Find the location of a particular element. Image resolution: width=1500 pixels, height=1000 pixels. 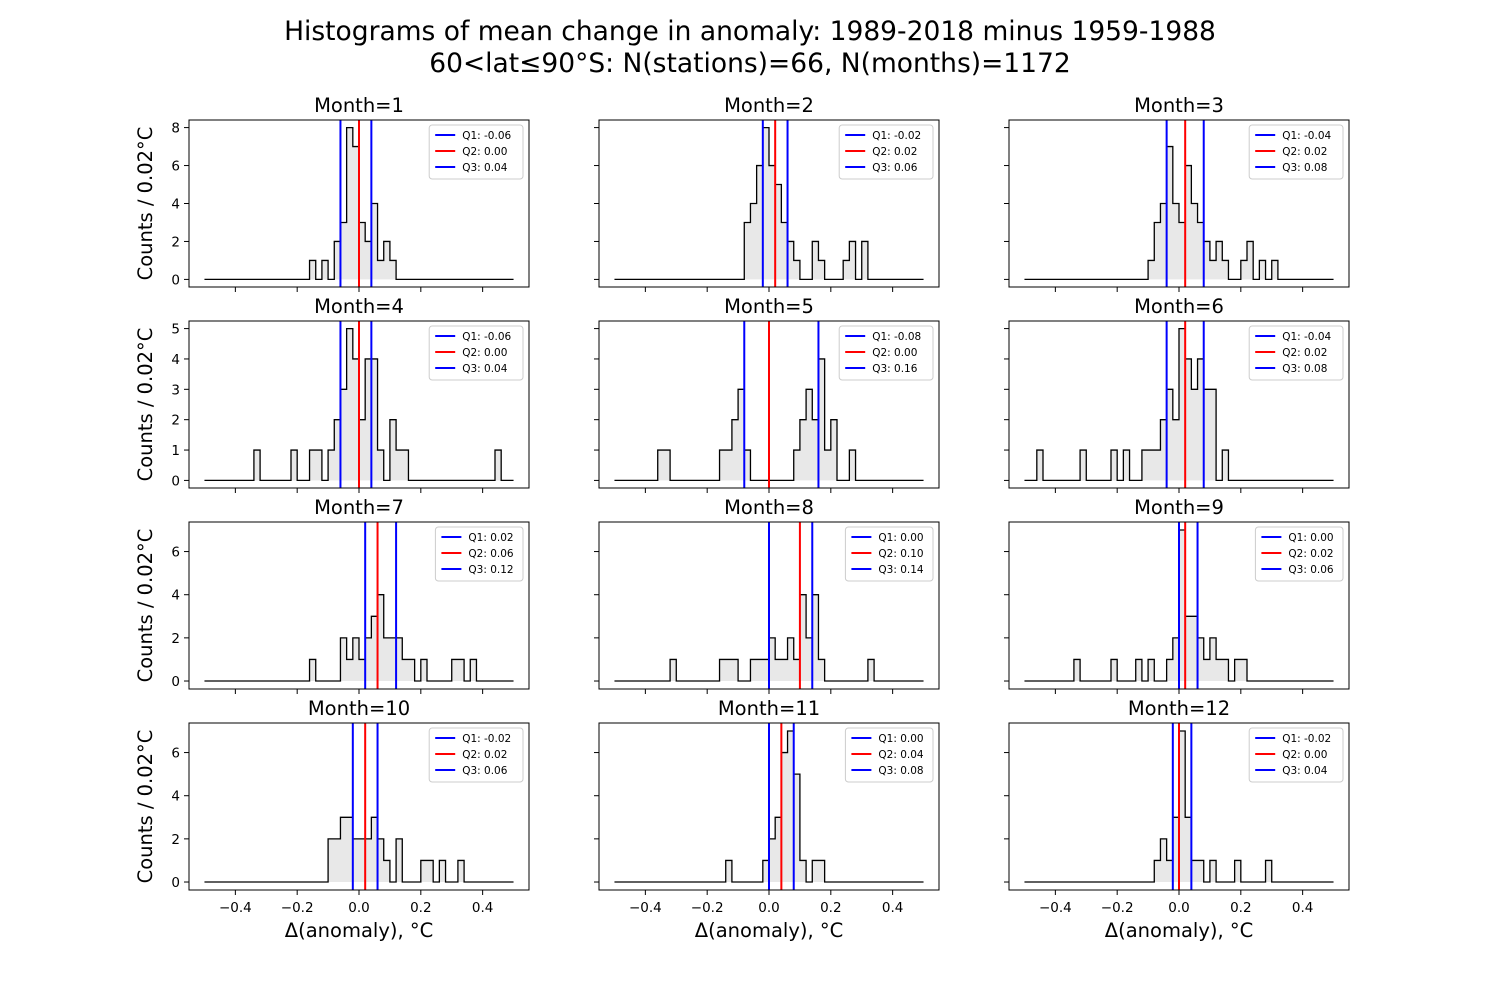

legend: Q1: -0.02 Q2: 0.00 Q3: 0.04 is located at coordinates (1296, 755).